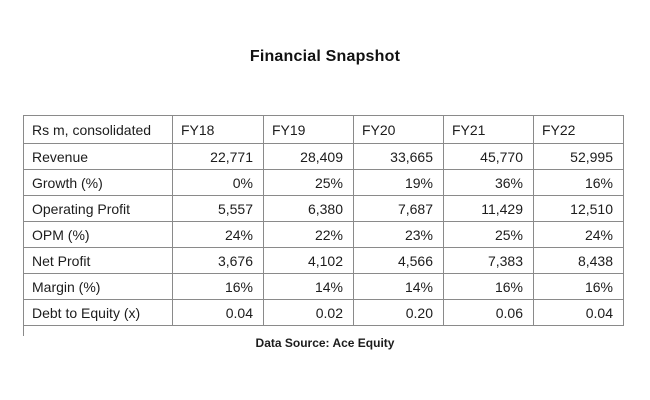 Image resolution: width=650 pixels, height=400 pixels. I want to click on value-cell: 52,995, so click(578, 156).